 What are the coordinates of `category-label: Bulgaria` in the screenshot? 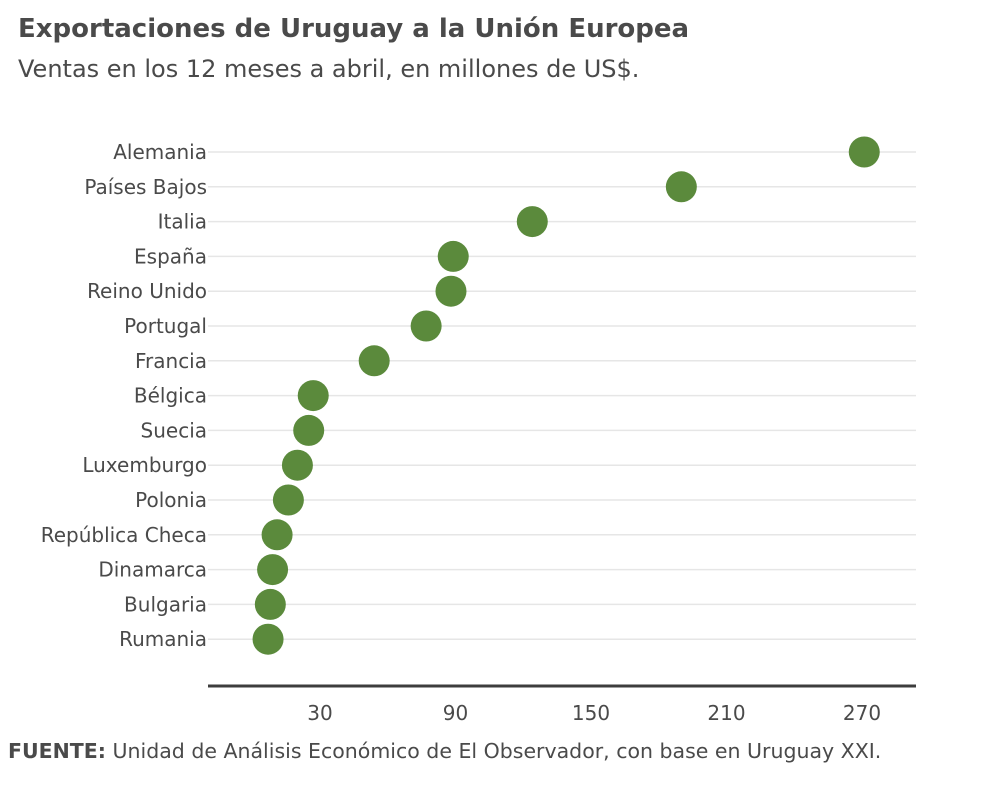 It's located at (165, 604).